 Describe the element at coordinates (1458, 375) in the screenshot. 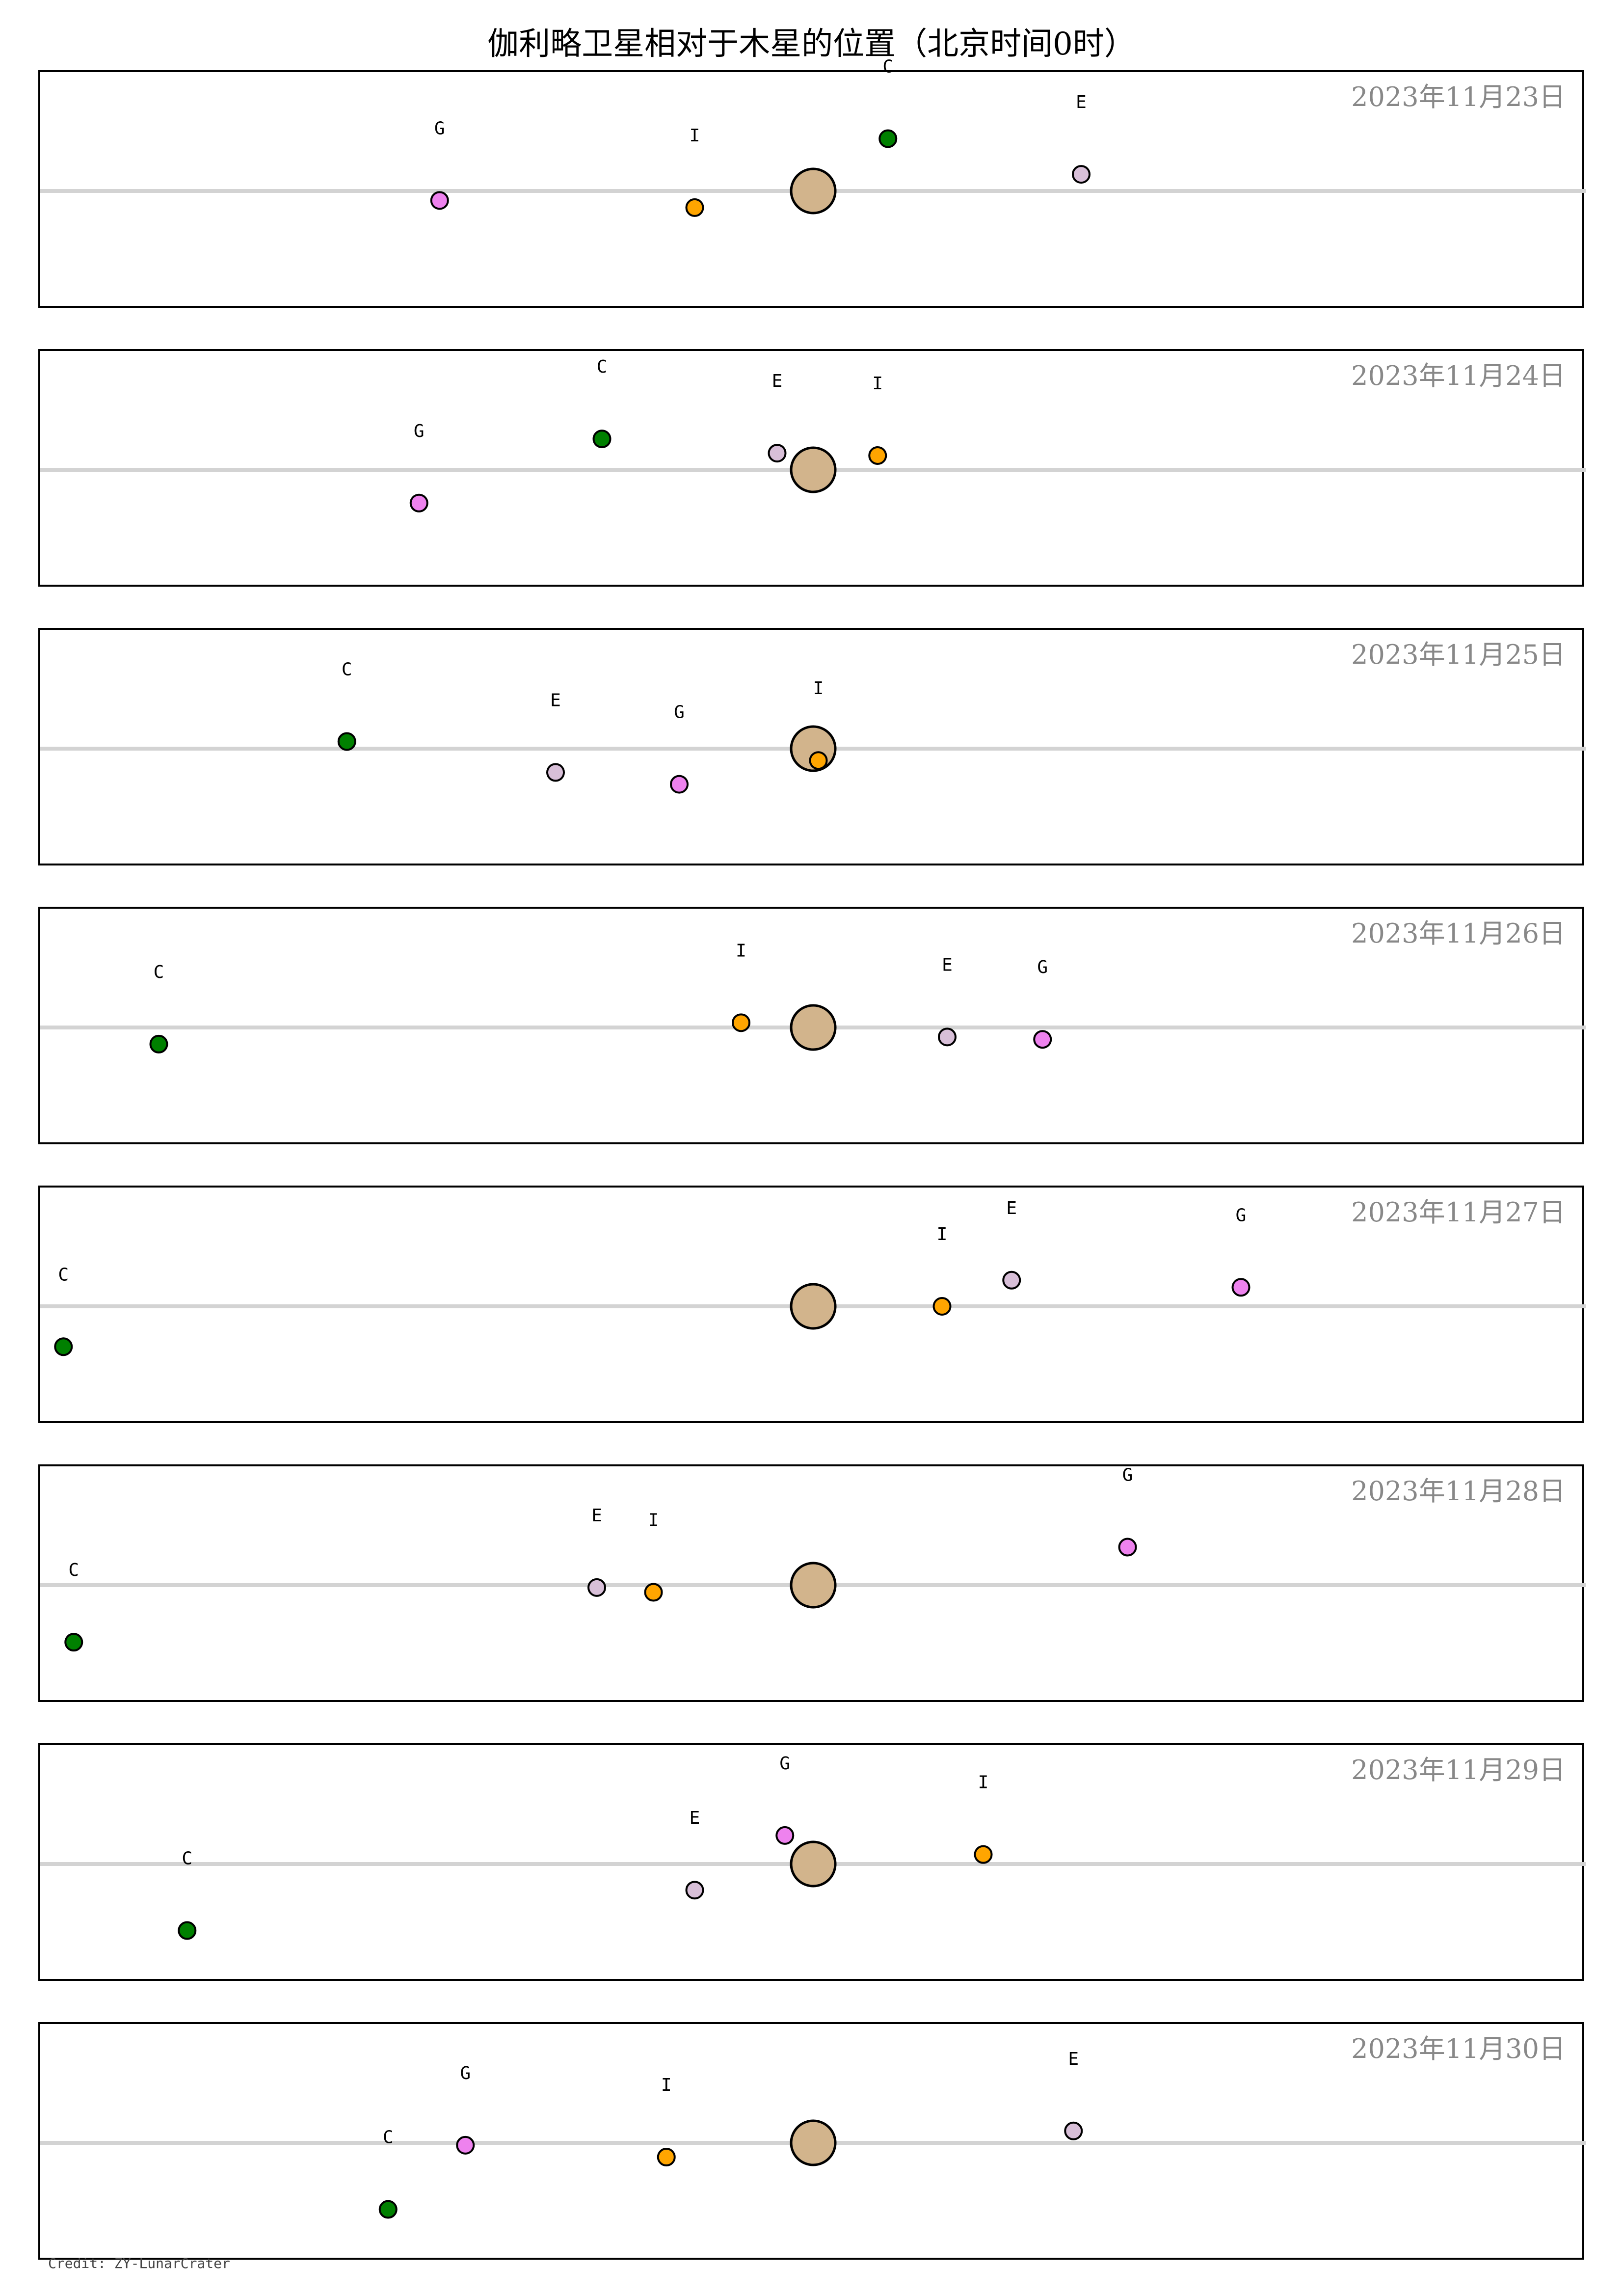

I see `panel-date: 2023年11月24日` at that location.